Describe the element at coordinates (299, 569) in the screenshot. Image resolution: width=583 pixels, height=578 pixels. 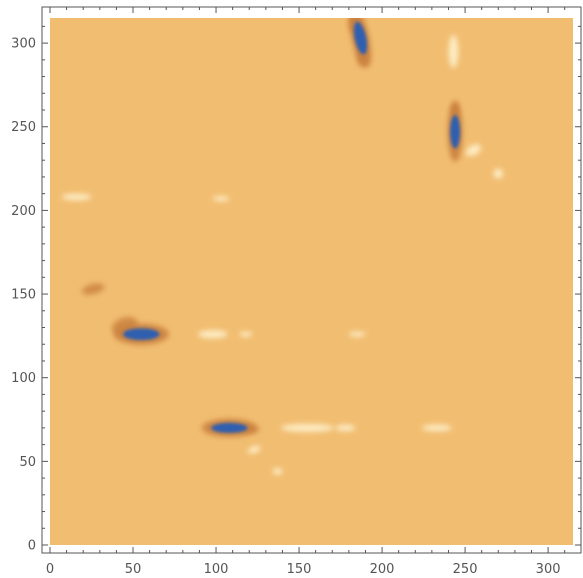
I see `x-tick-label: 150` at that location.